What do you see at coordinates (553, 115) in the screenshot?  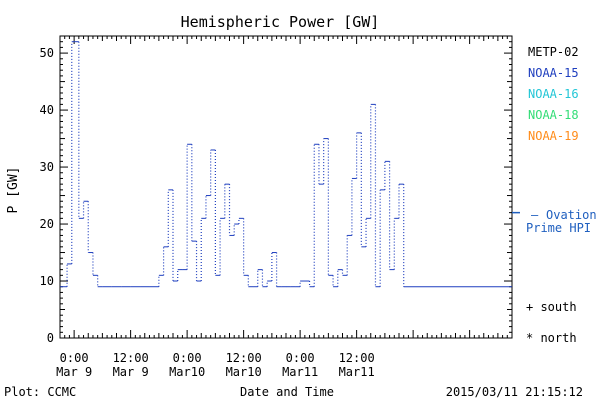 I see `legend-entry: NOAA-18` at bounding box center [553, 115].